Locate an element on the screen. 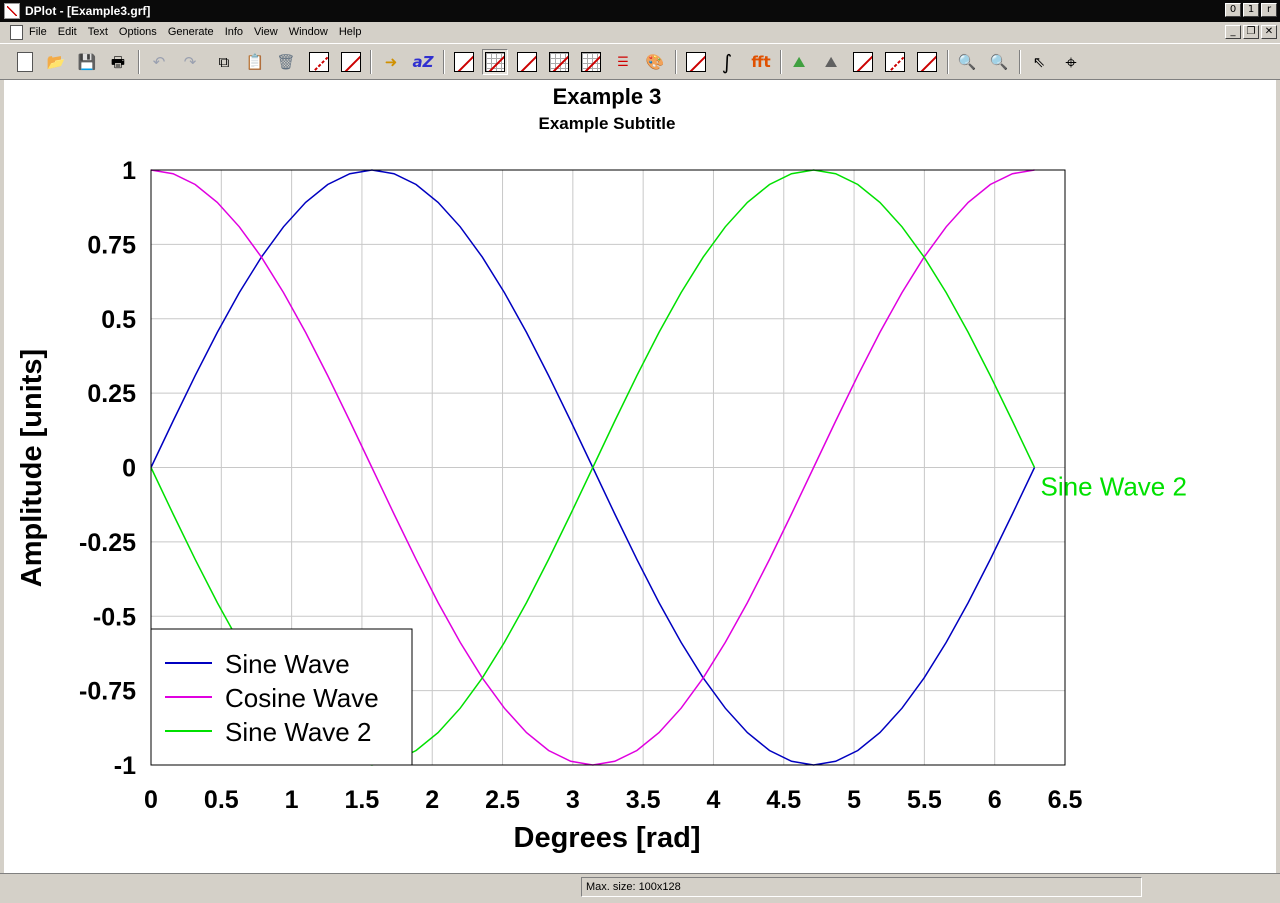 This screenshot has width=1280, height=903. crosshair-icon: ⌖ is located at coordinates (1071, 62).